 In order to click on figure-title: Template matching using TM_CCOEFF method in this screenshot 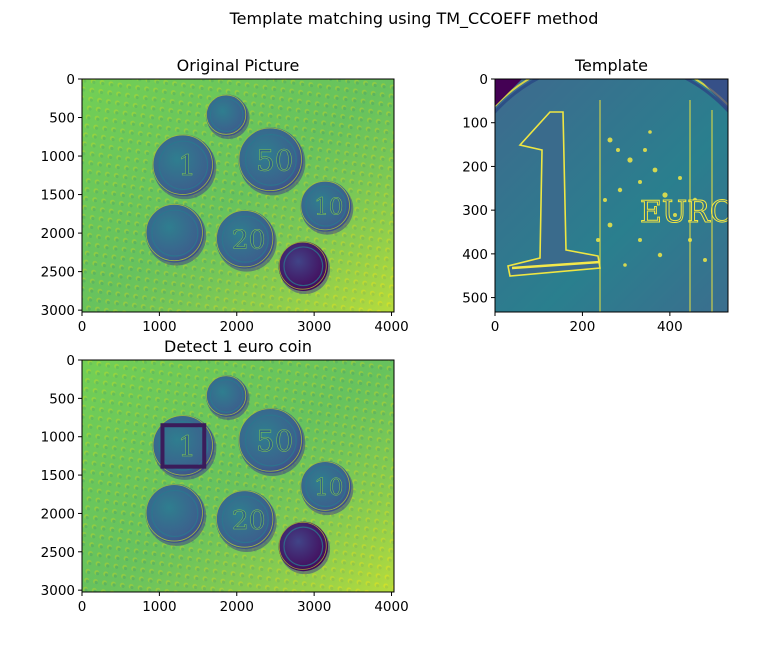, I will do `click(414, 19)`.